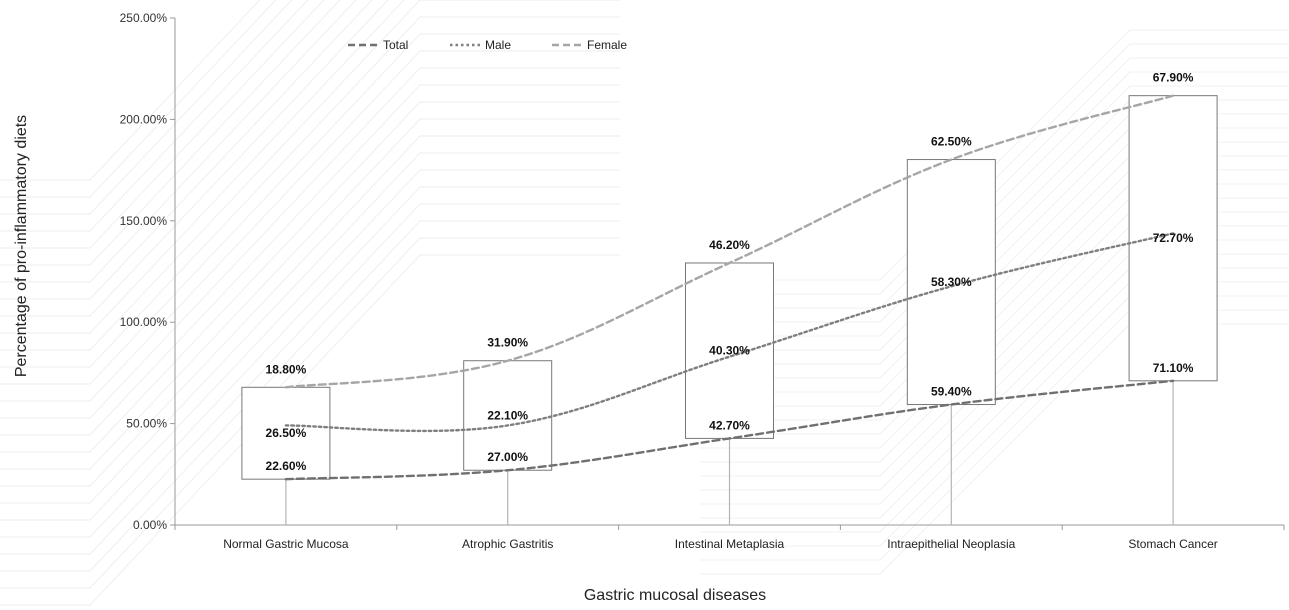  I want to click on y-tick-label: 50.00%, so click(146, 424).